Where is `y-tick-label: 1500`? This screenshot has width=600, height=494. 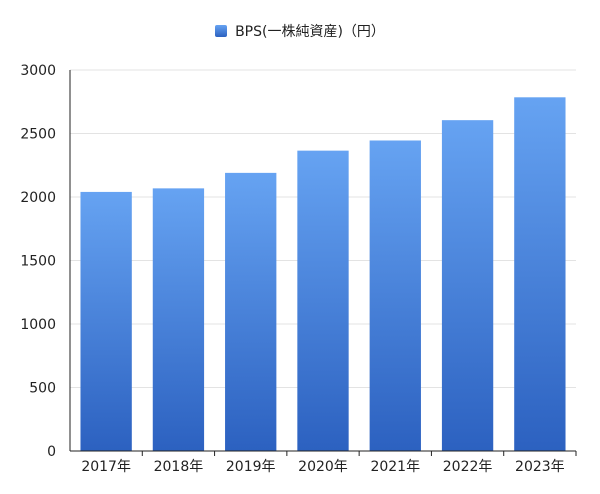
y-tick-label: 1500 is located at coordinates (38, 262).